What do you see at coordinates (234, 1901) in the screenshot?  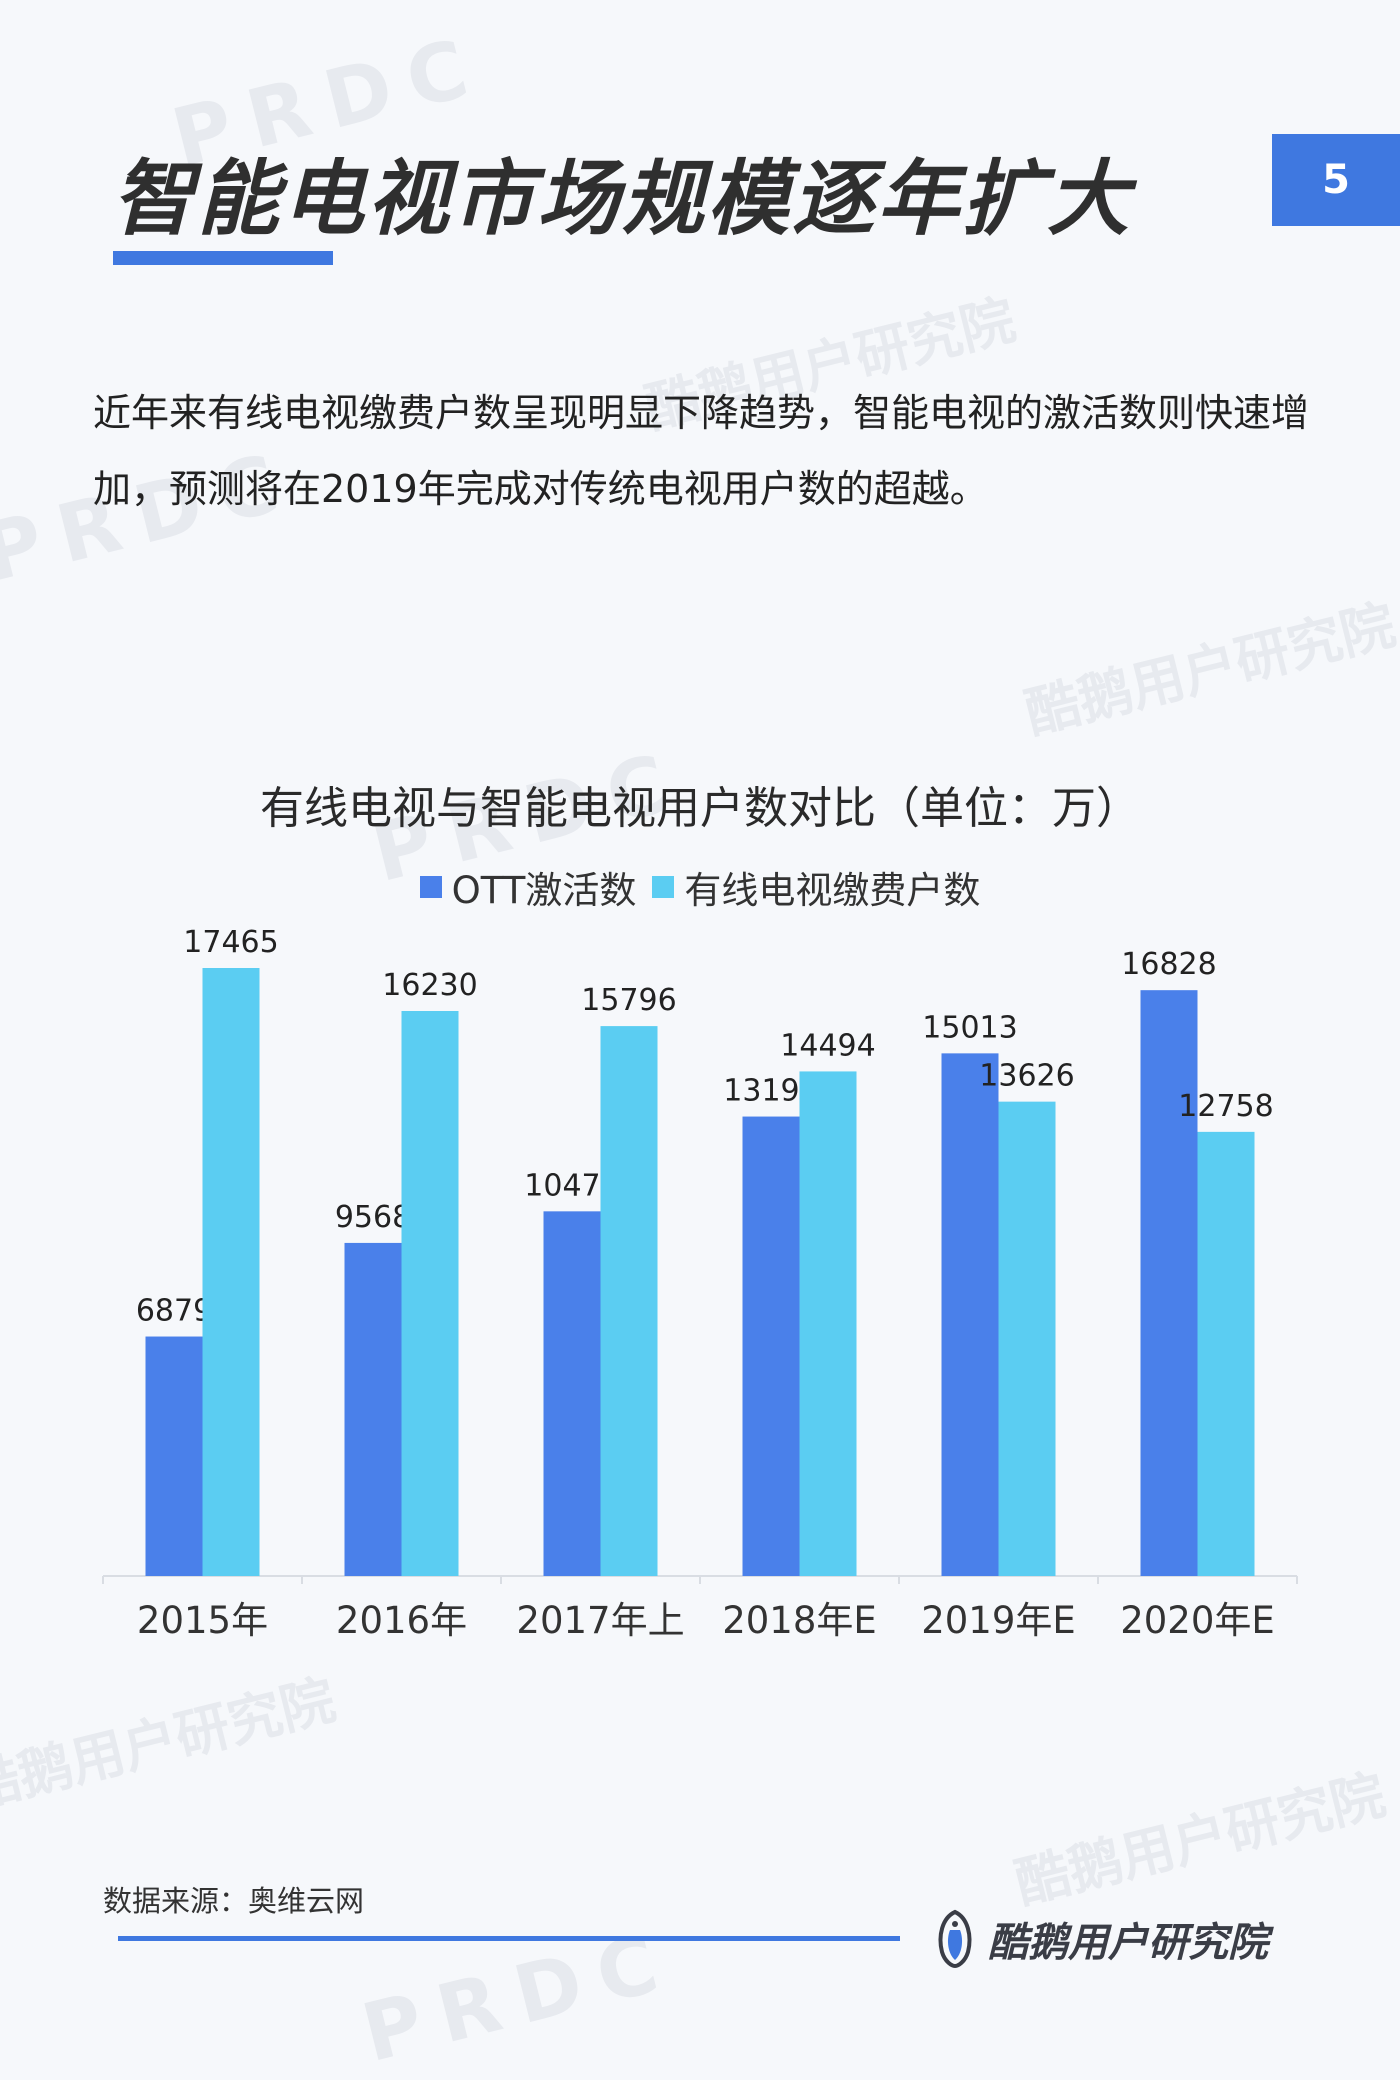 I see `data-source: 数据来源：奥维云网` at bounding box center [234, 1901].